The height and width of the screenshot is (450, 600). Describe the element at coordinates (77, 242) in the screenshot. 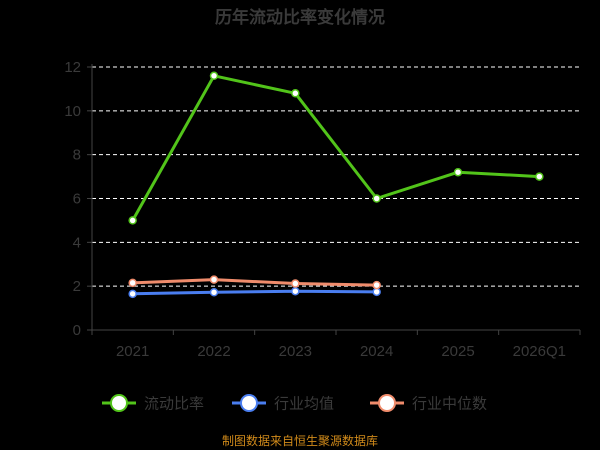

I see `y-tick-label: 4` at that location.